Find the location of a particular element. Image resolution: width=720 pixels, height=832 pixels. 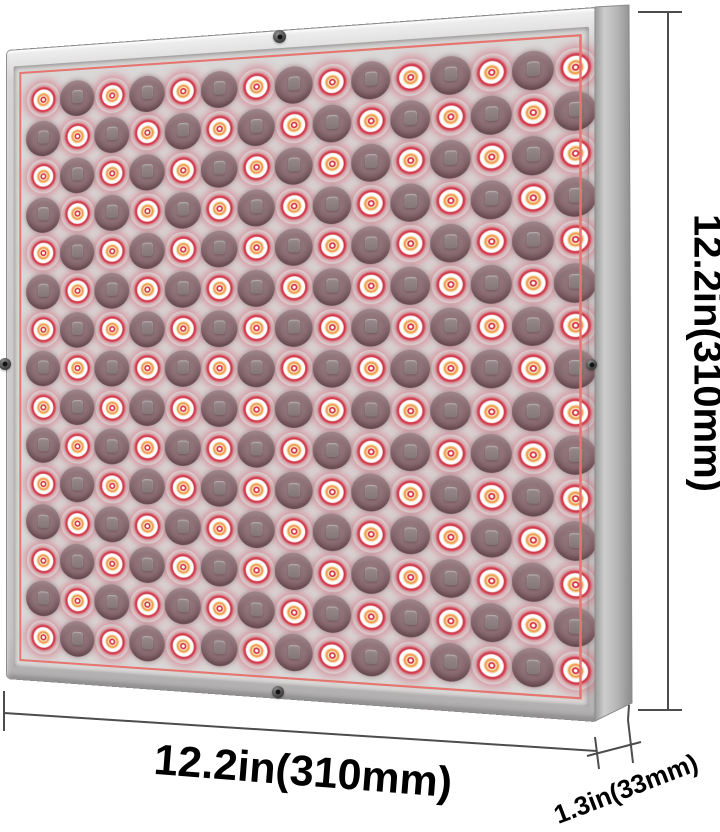

screw-right-icon is located at coordinates (591, 364).